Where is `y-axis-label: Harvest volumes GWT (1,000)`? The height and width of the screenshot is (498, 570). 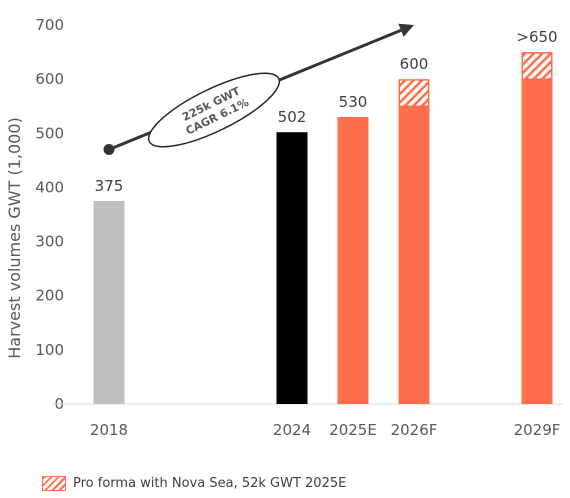 y-axis-label: Harvest volumes GWT (1,000) is located at coordinates (14, 237).